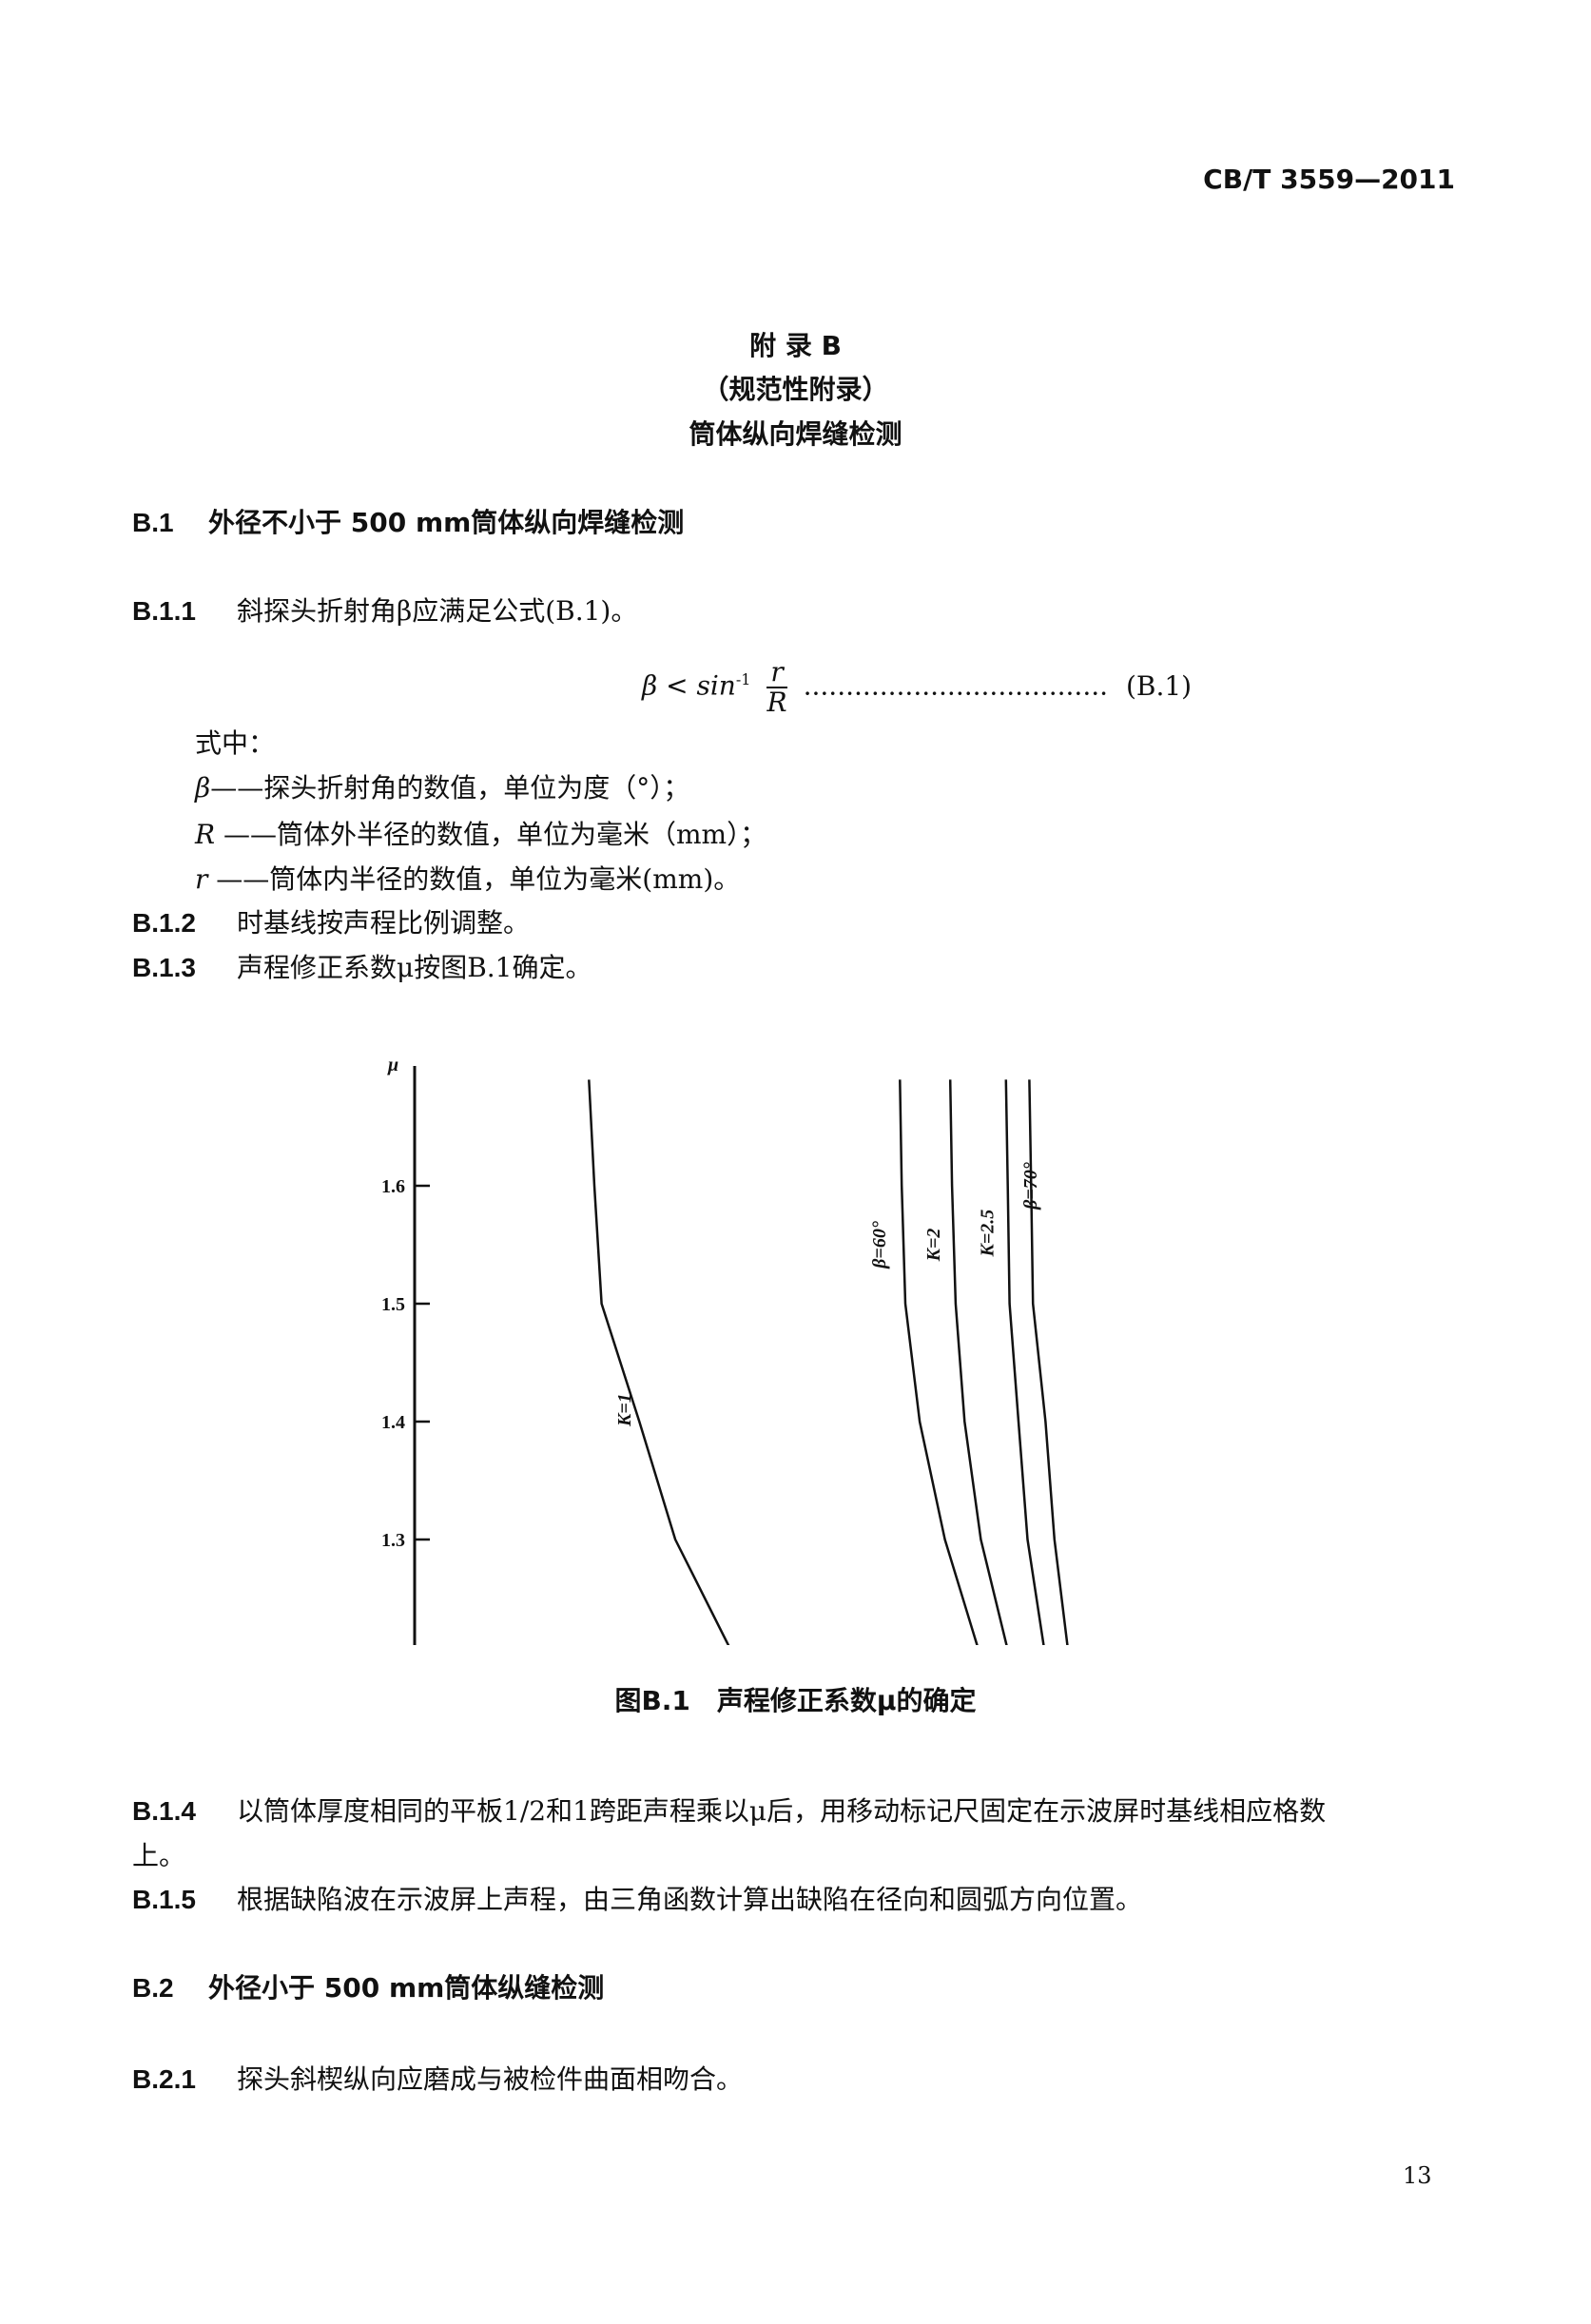 This screenshot has height=2324, width=1591. Describe the element at coordinates (450, 788) in the screenshot. I see `definition: ——探头折射角的数值，单位为度（°）；` at that location.